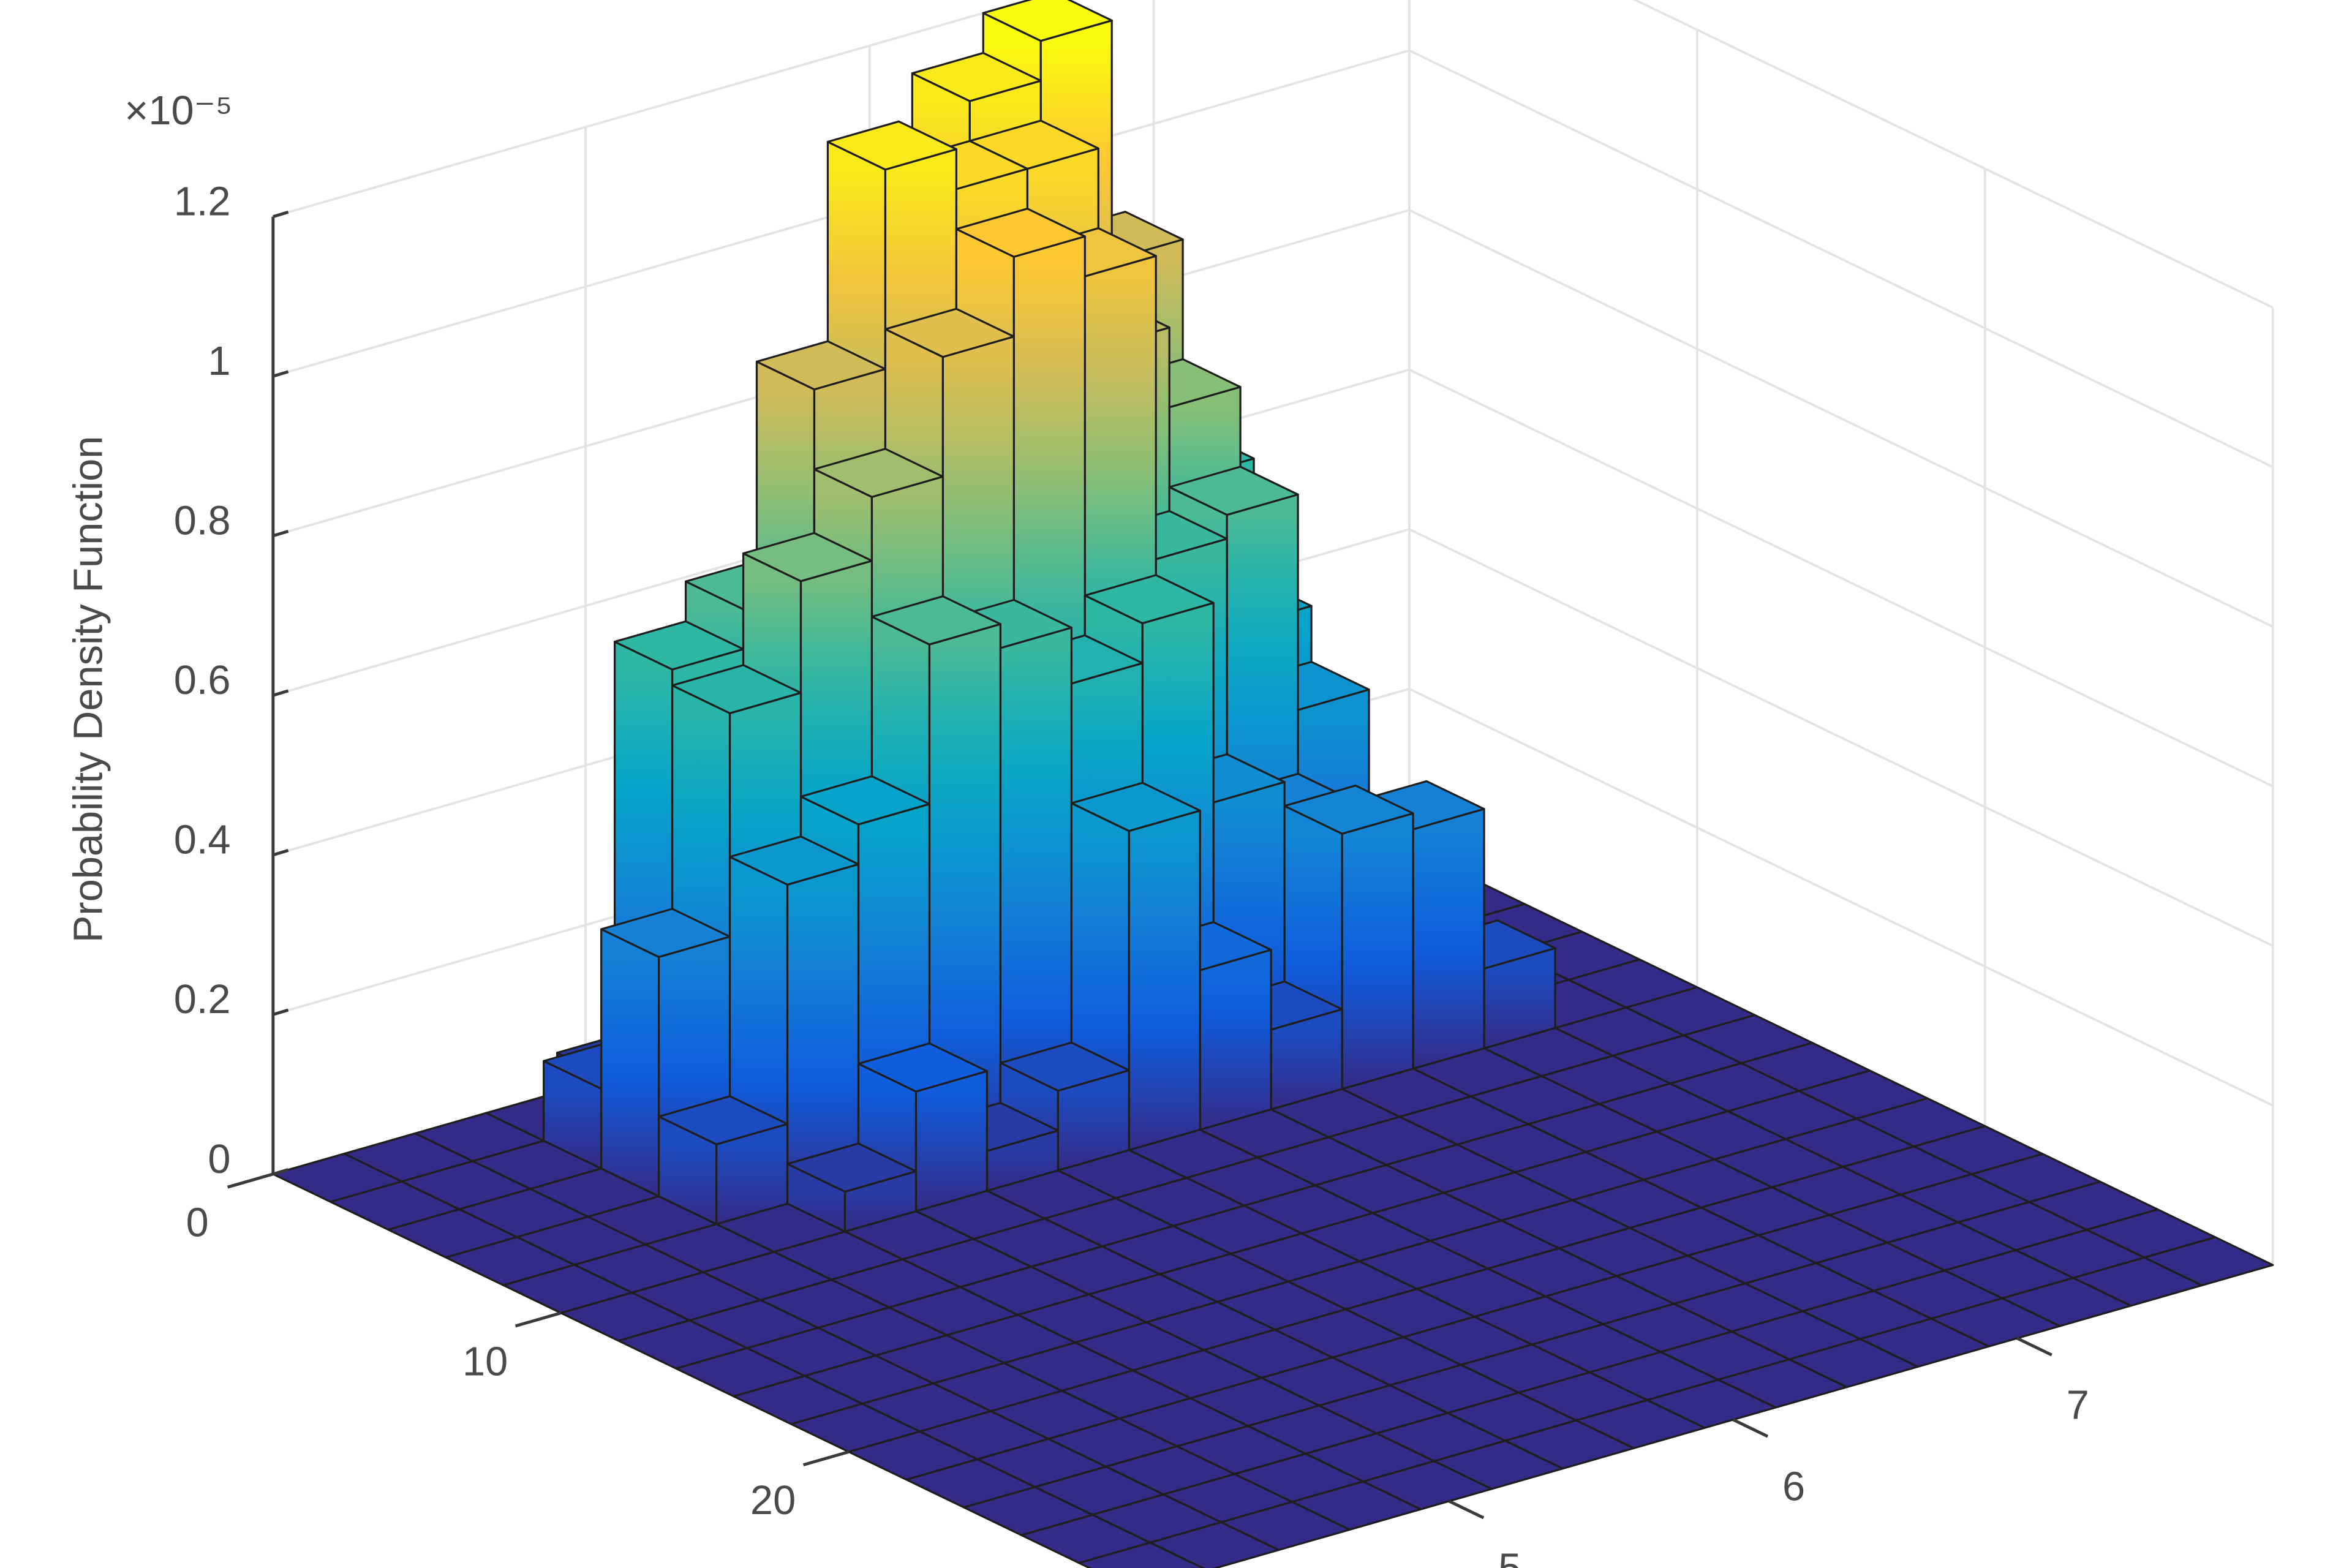  I want to click on z-exponent-label: ×10⁻⁵, so click(178, 111).